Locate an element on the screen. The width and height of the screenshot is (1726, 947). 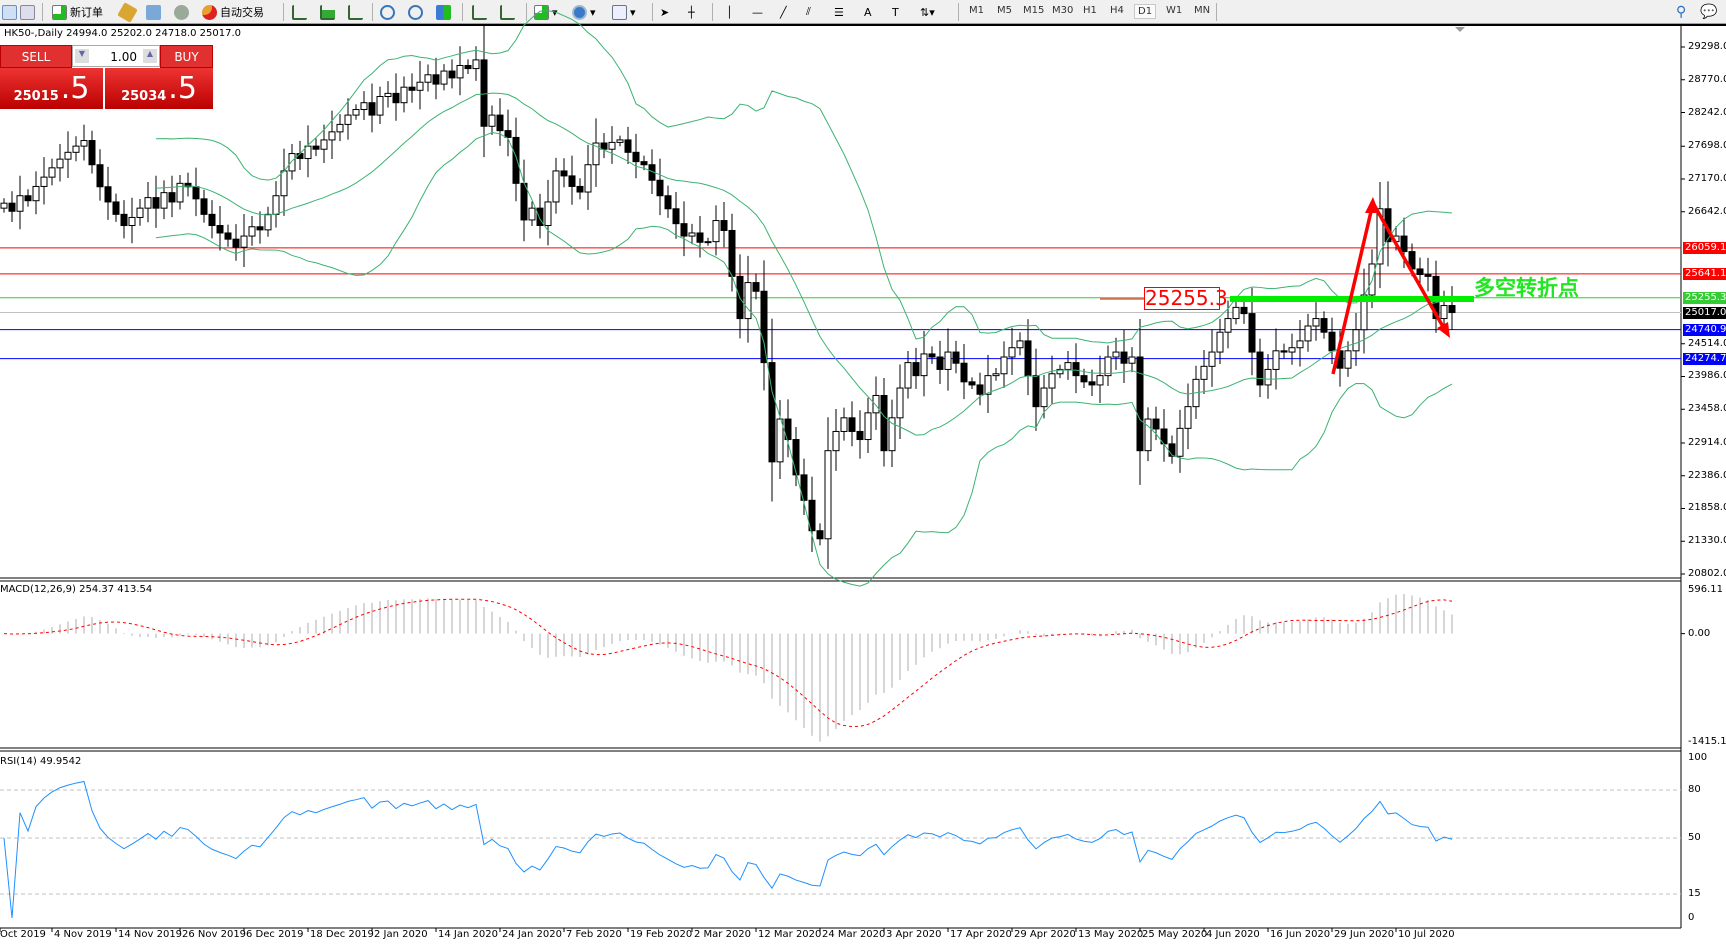
timeframe-w1: W1 is located at coordinates (1174, 10).